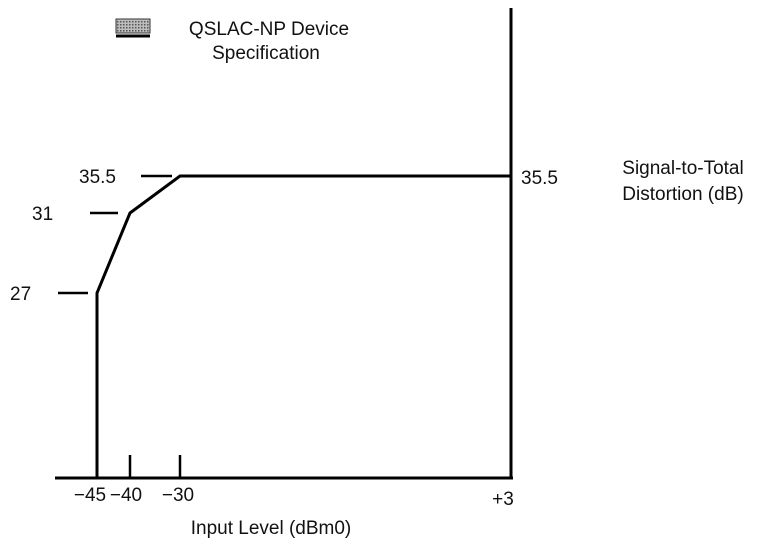  Describe the element at coordinates (682, 168) in the screenshot. I see `y-axis-label-line-1: Signal-to-Total` at that location.